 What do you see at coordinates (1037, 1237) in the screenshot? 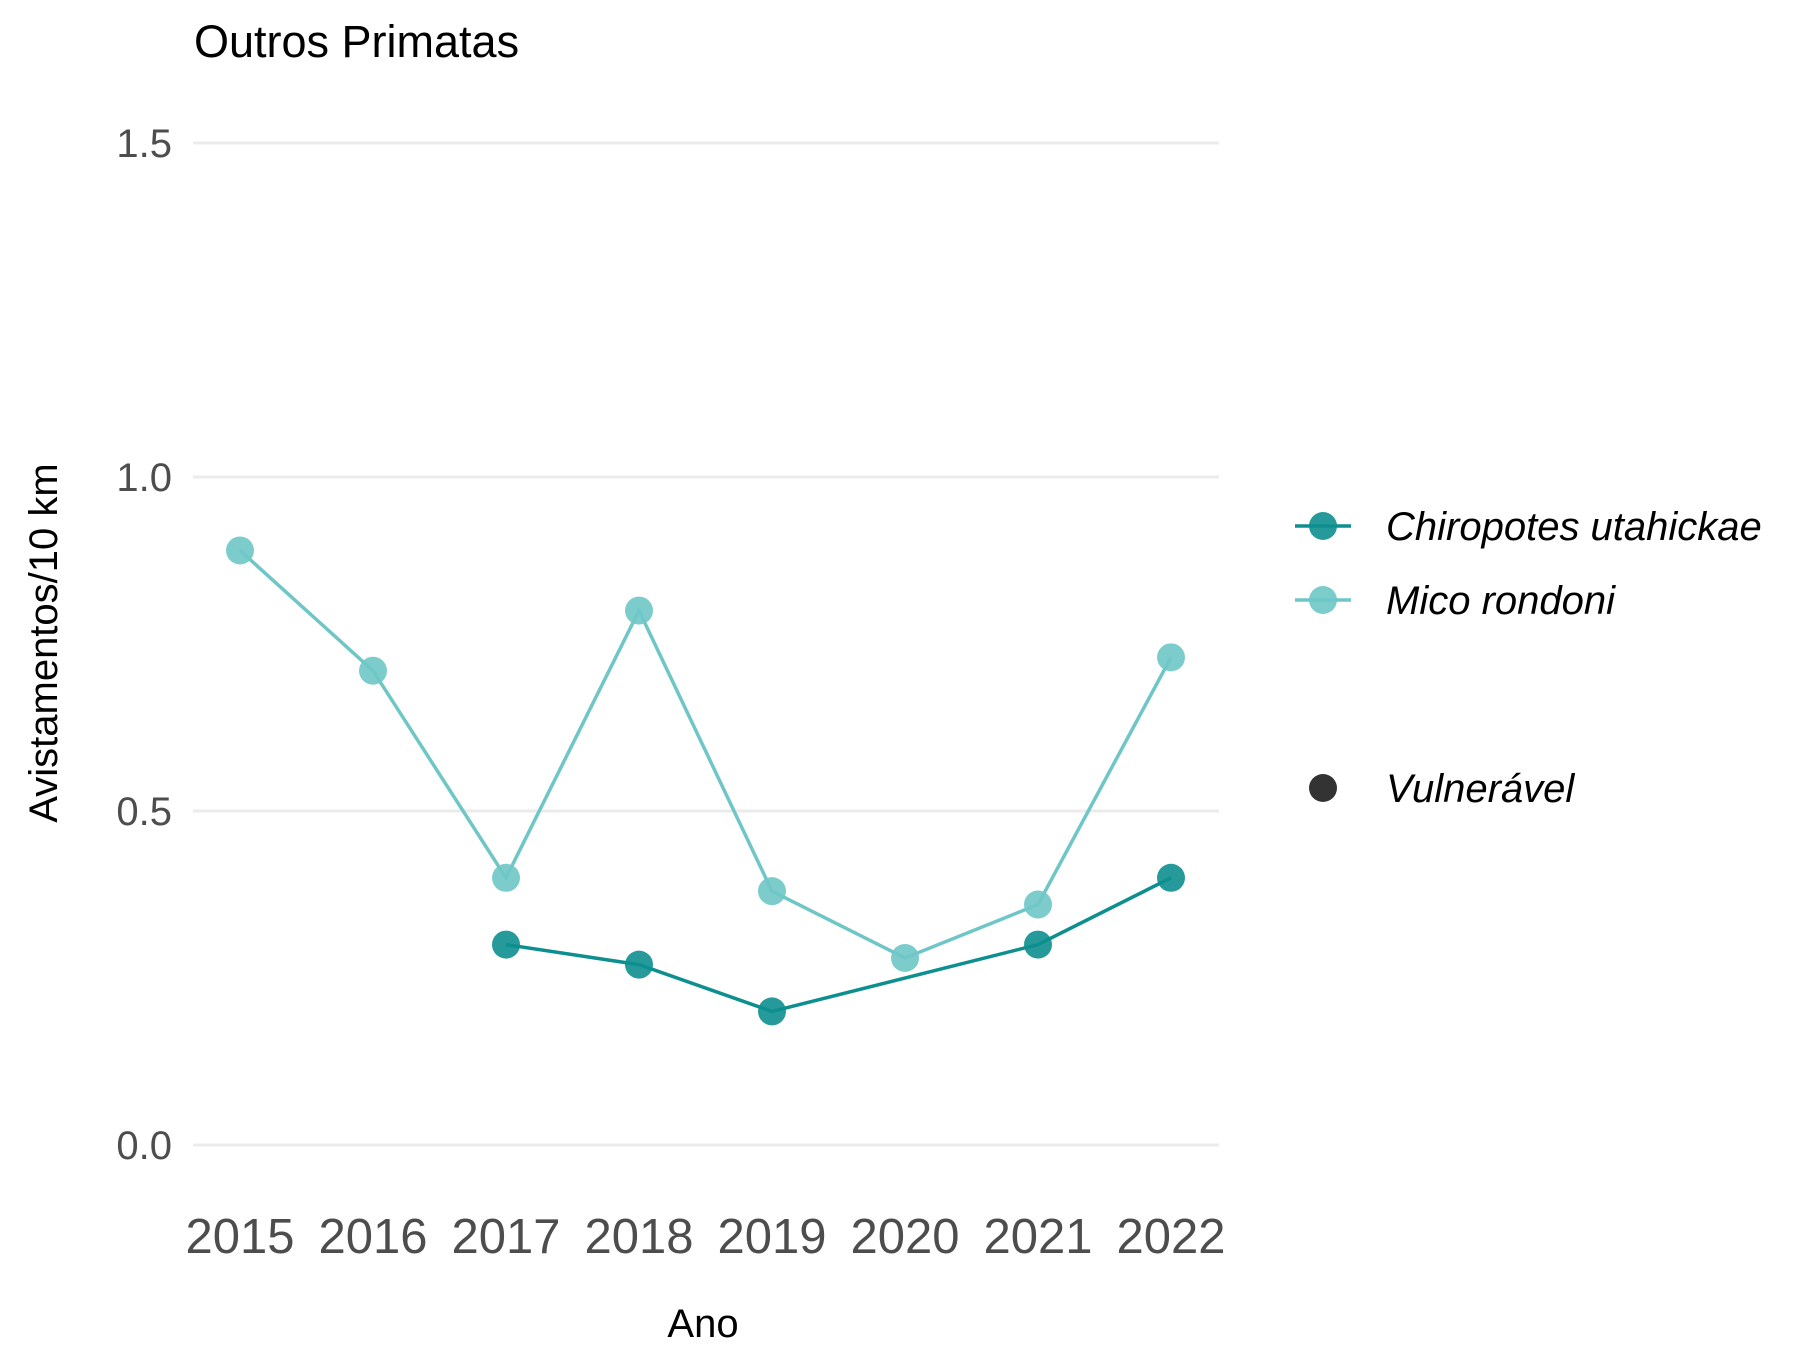
I see `x-tick-label: 2021` at bounding box center [1037, 1237].